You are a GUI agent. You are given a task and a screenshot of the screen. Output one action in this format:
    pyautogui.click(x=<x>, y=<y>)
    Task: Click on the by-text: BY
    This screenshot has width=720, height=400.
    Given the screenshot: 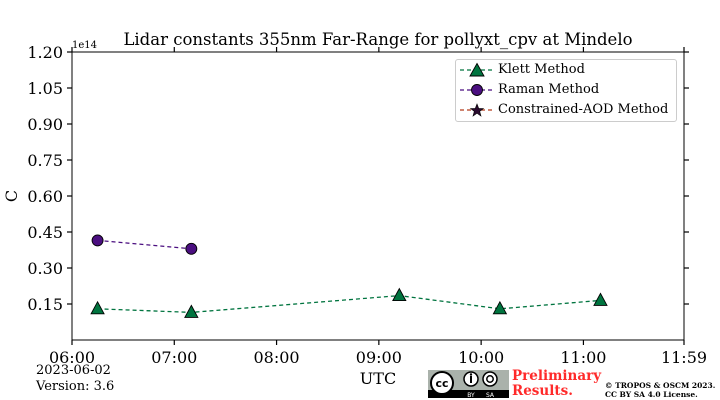 What is the action you would take?
    pyautogui.click(x=471, y=395)
    